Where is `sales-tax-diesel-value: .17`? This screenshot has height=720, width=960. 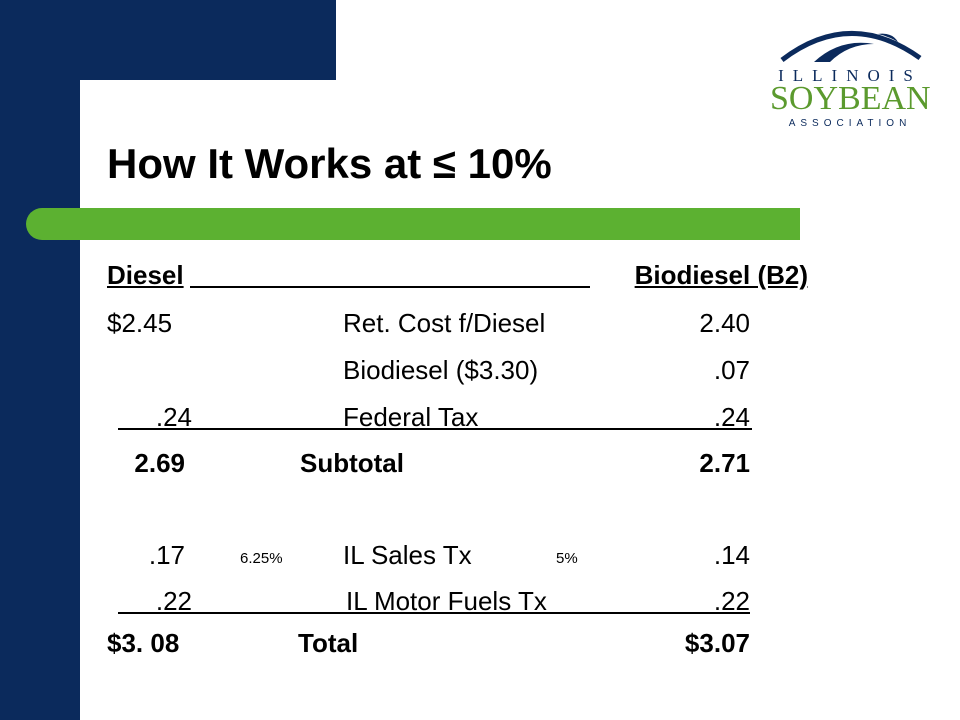
sales-tax-diesel-value: .17 is located at coordinates (166, 555).